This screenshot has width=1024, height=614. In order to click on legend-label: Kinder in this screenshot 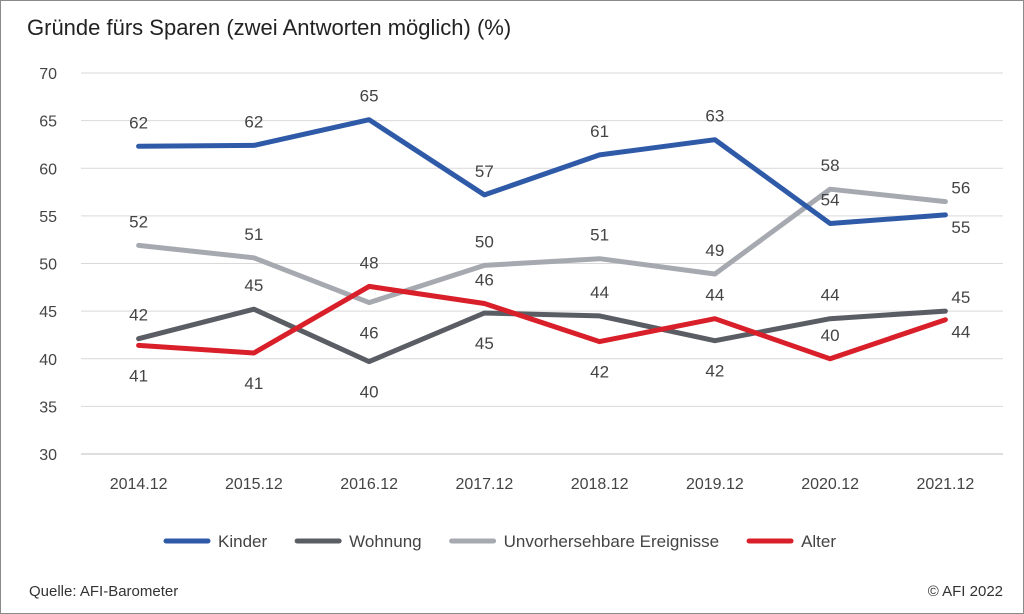, I will do `click(242, 541)`.